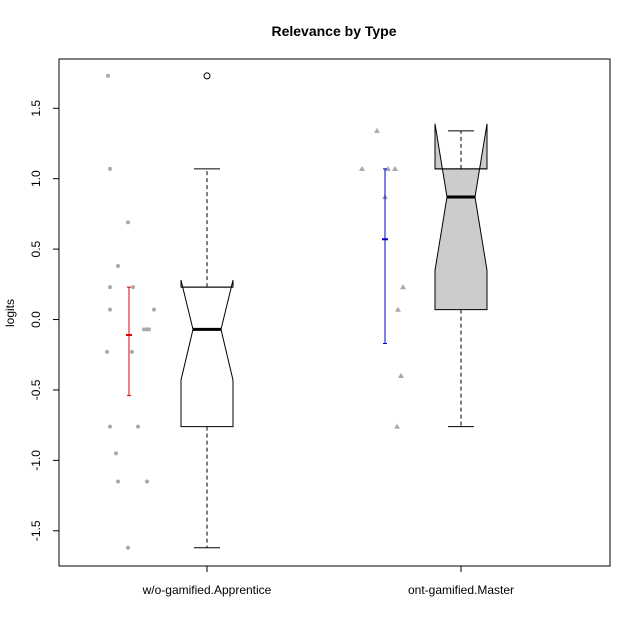 The image size is (640, 640). I want to click on y-tick-label: -1.0, so click(36, 460).